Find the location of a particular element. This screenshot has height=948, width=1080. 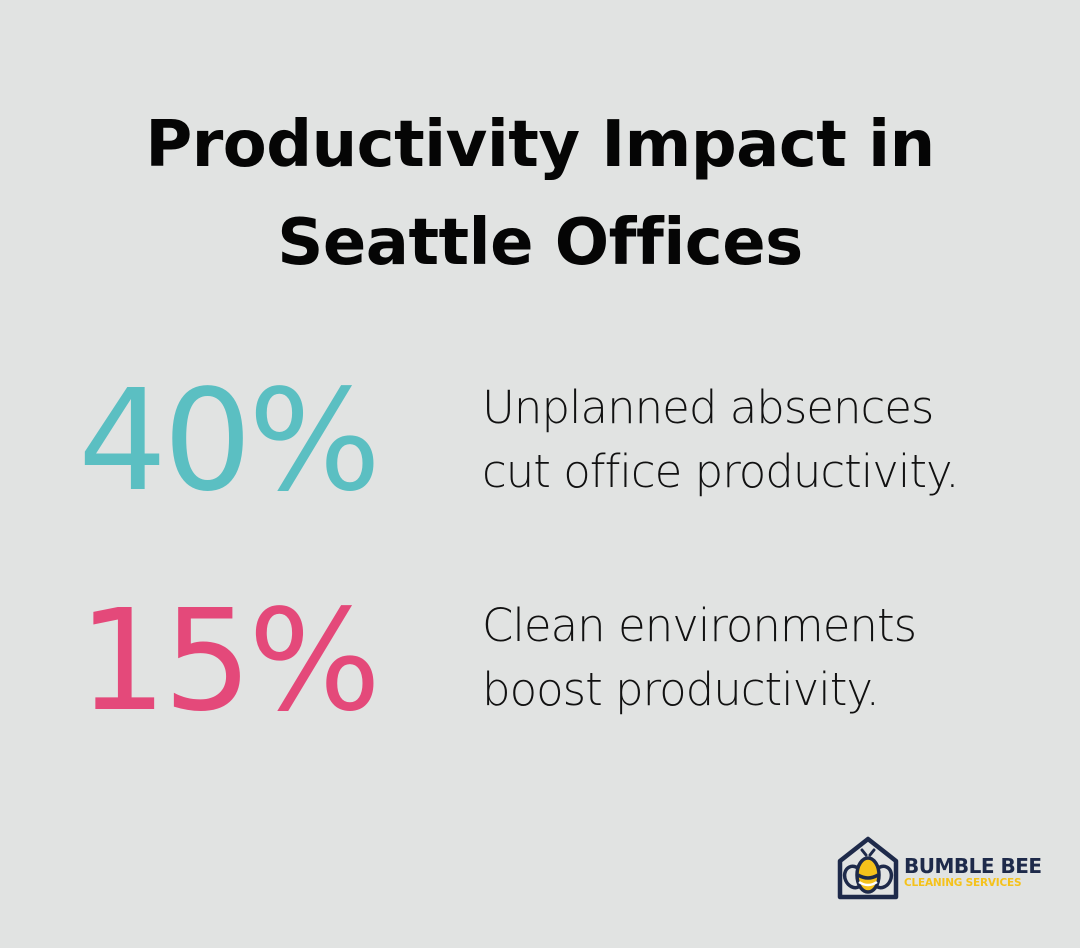

stat-description-line-2: cut office productivity. is located at coordinates (721, 471).